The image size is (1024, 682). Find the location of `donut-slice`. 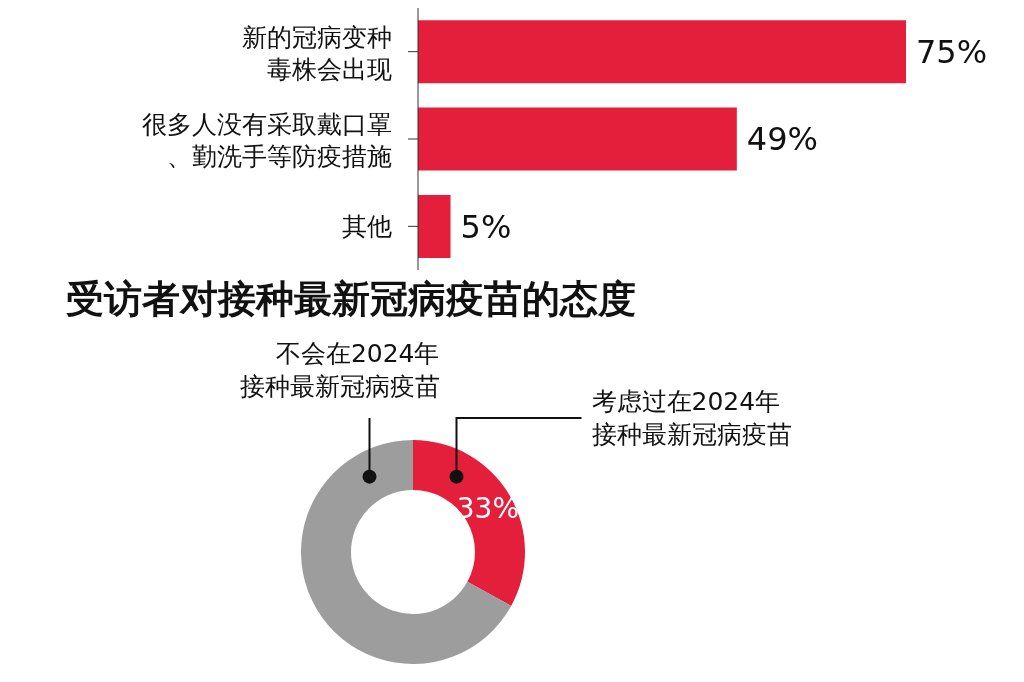

donut-slice is located at coordinates (469, 523).